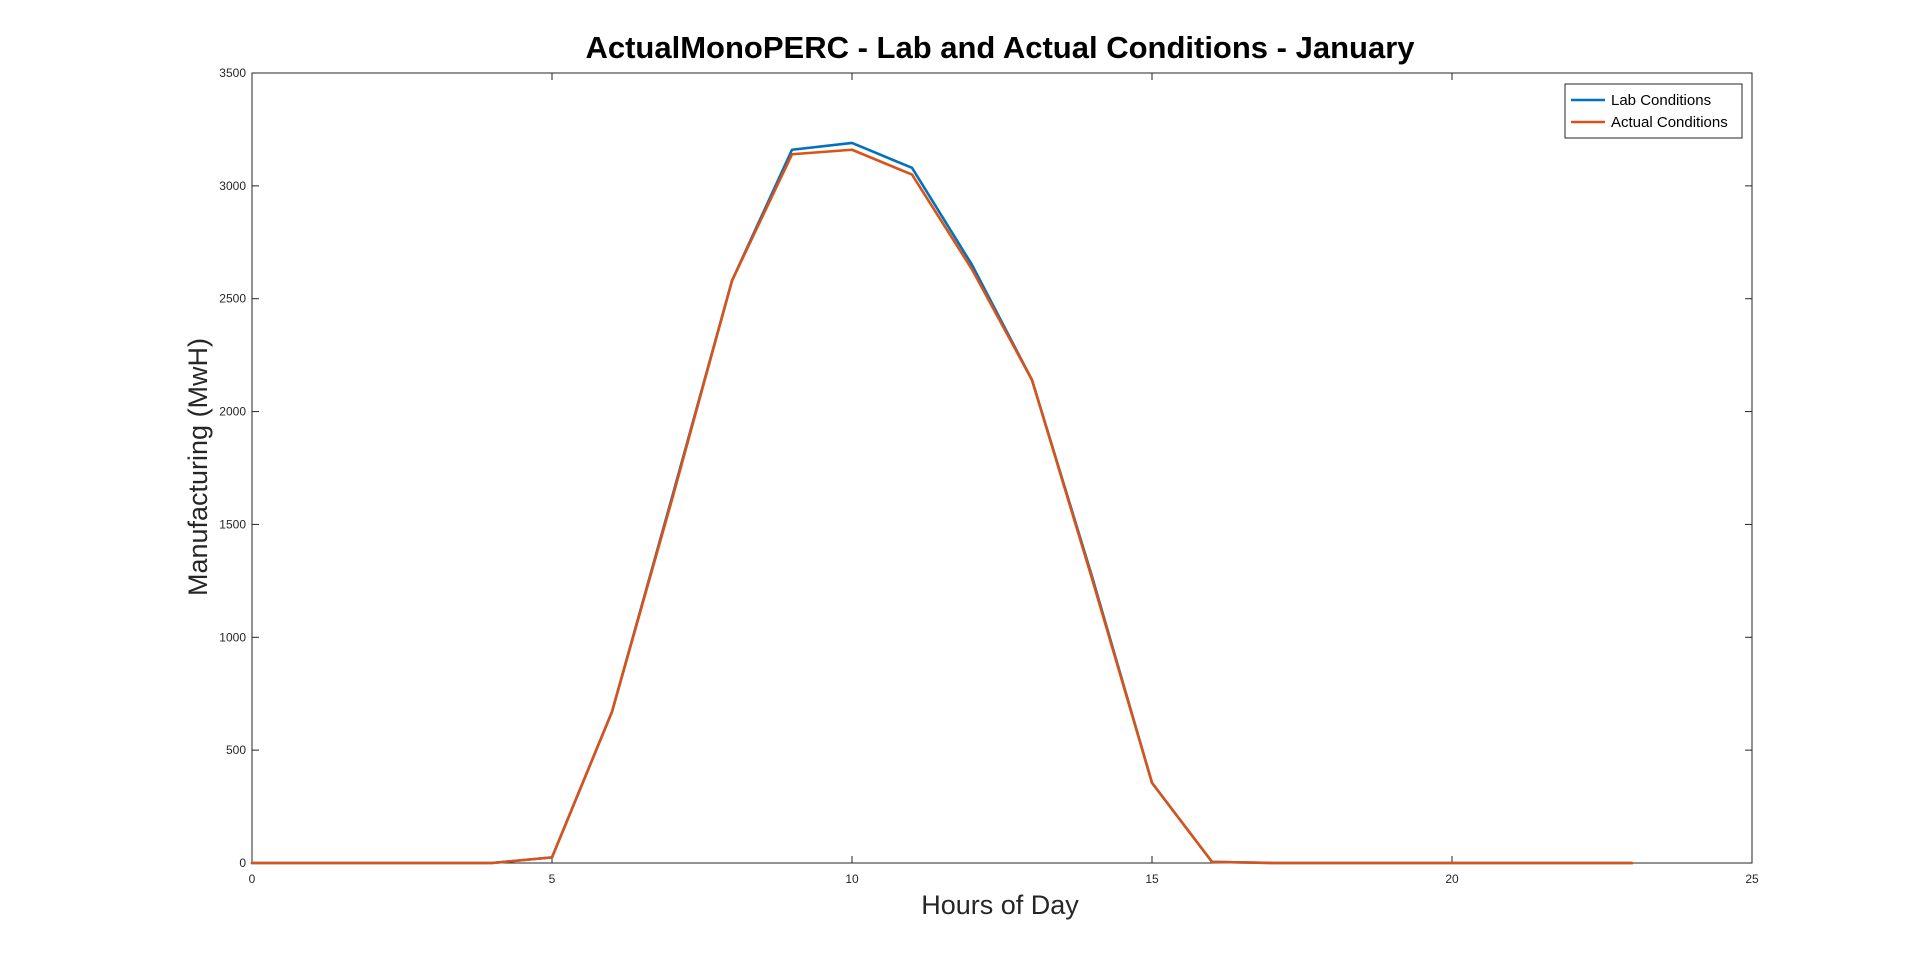 This screenshot has width=1920, height=963. I want to click on x-tick-label: 5, so click(552, 879).